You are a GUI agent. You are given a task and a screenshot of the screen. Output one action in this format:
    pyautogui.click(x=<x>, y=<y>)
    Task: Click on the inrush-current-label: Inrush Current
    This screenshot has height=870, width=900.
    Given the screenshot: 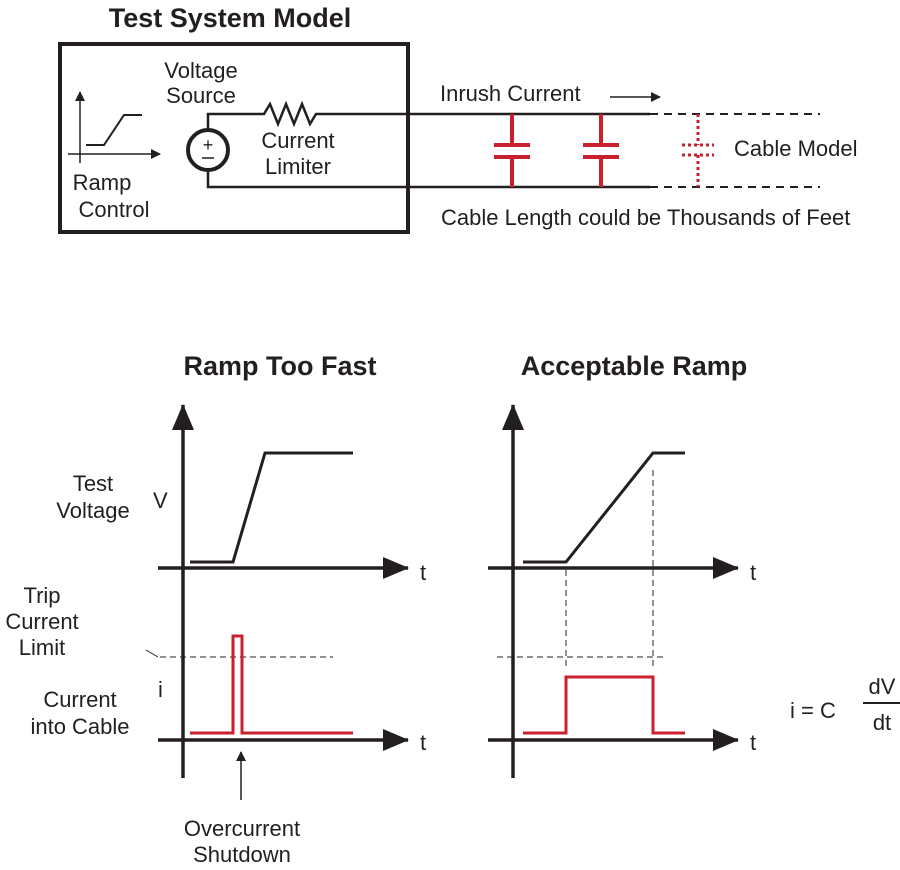 What is the action you would take?
    pyautogui.click(x=510, y=93)
    